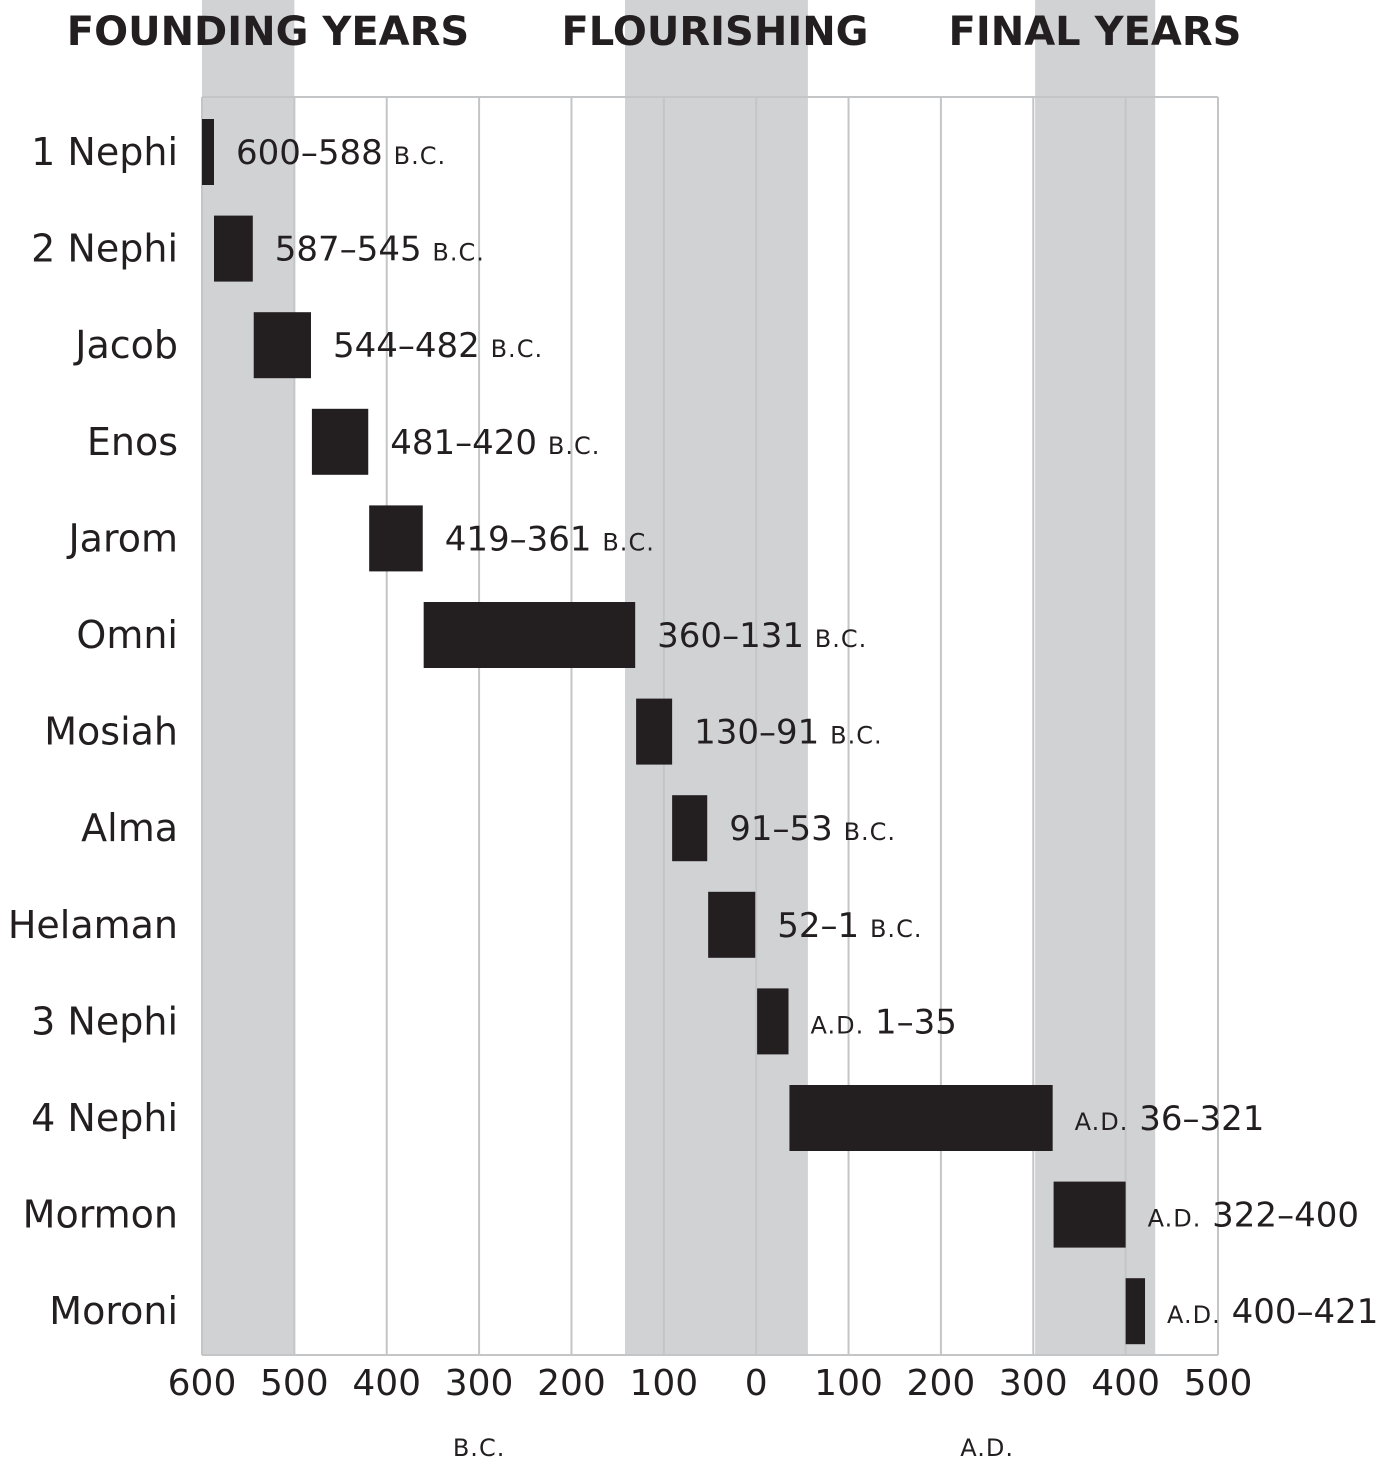  Describe the element at coordinates (987, 1447) in the screenshot. I see `ad-axis-label: A.D.` at that location.